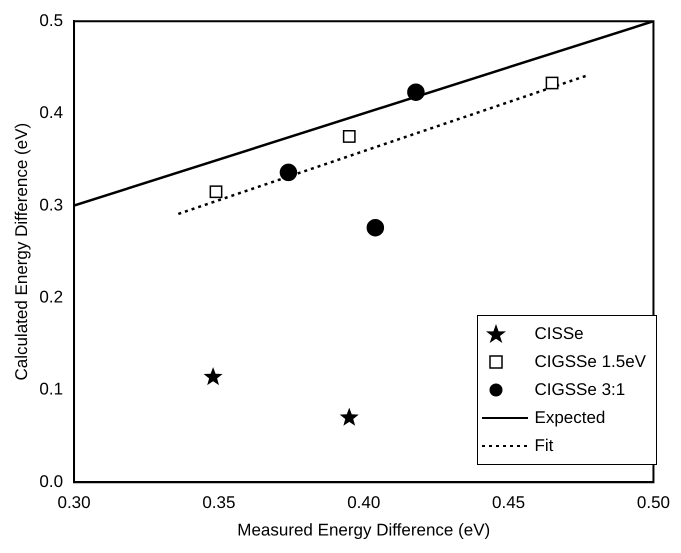 Image resolution: width=681 pixels, height=553 pixels. I want to click on x-tick-label: 0.40, so click(363, 502).